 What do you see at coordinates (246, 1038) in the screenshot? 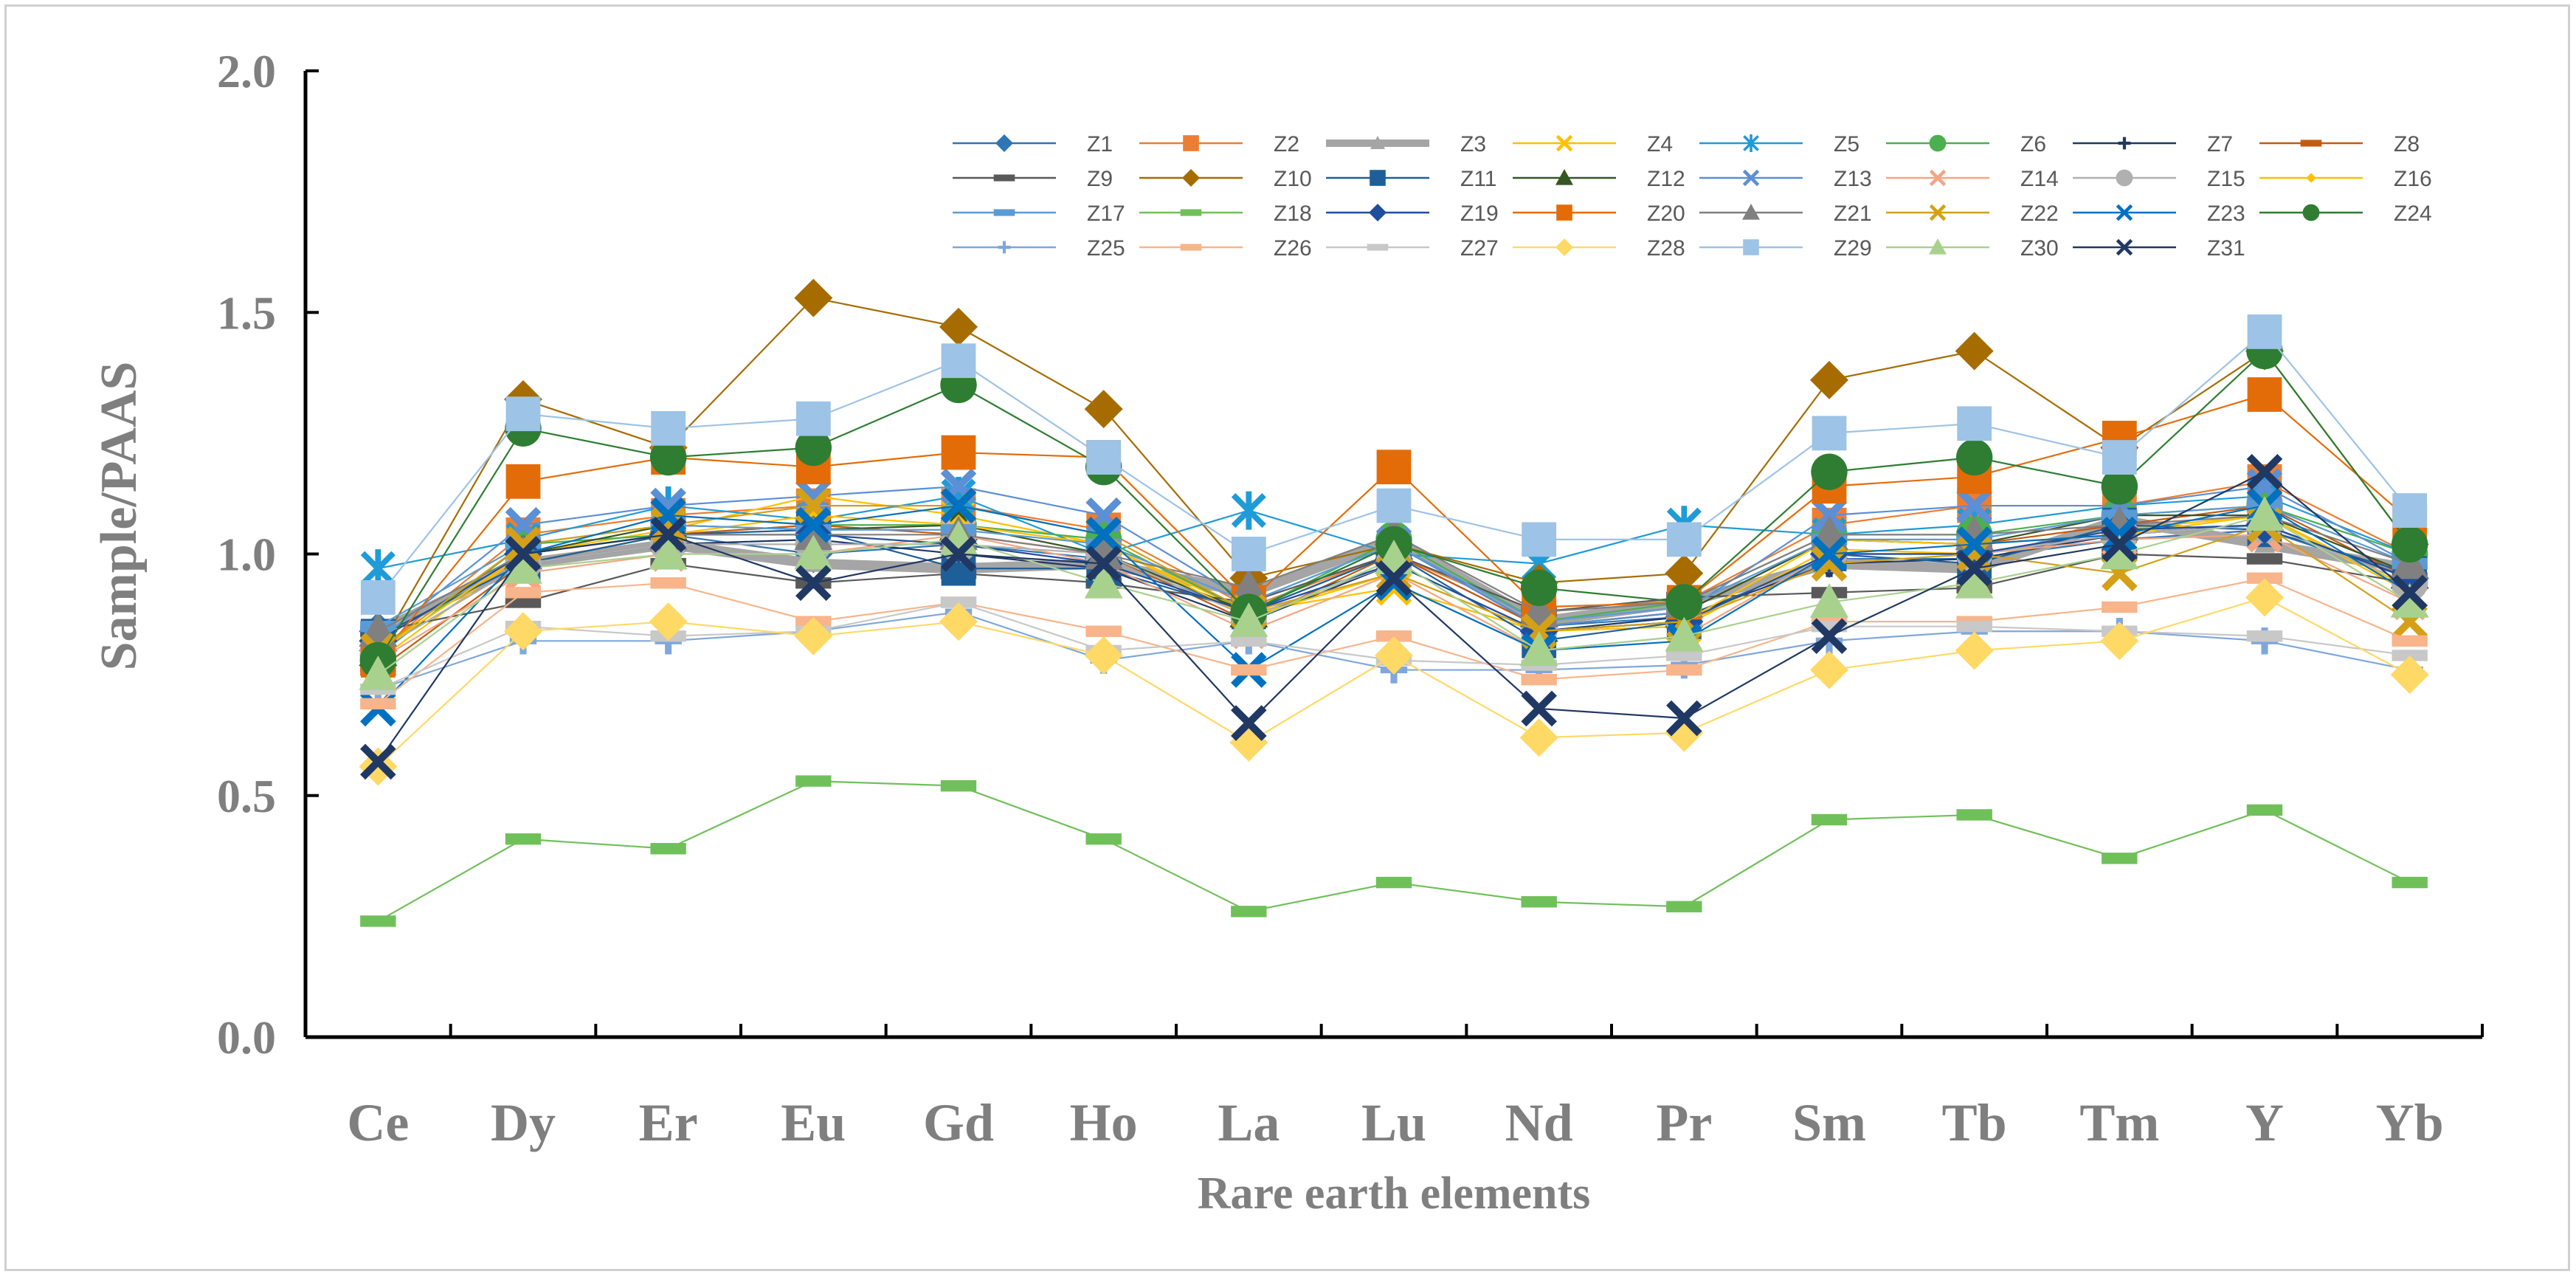
I see `y-tick-label: 0.0` at bounding box center [246, 1038].